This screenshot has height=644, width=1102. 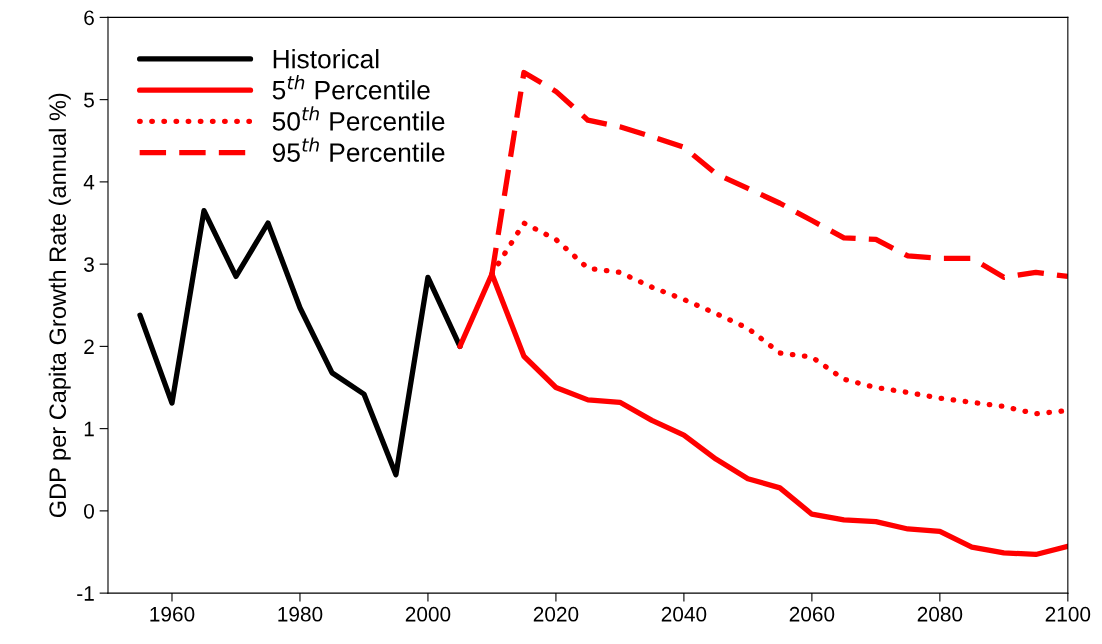 What do you see at coordinates (428, 614) in the screenshot?
I see `x-tick-label: 2000` at bounding box center [428, 614].